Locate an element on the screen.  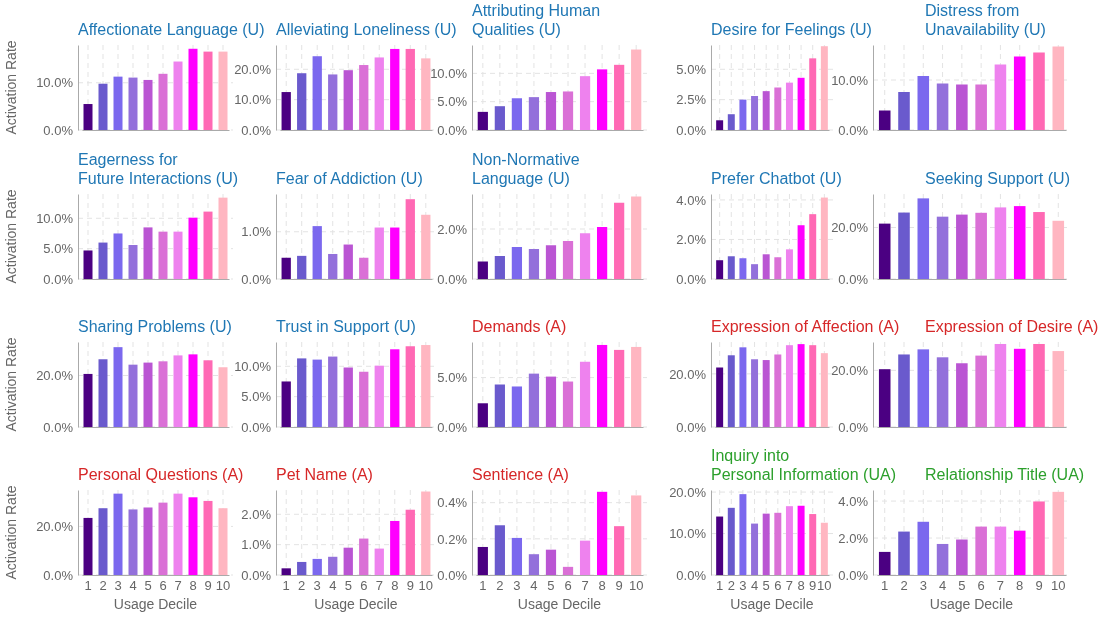
chart-title: Expression of Desire (A) is located at coordinates (1012, 326).